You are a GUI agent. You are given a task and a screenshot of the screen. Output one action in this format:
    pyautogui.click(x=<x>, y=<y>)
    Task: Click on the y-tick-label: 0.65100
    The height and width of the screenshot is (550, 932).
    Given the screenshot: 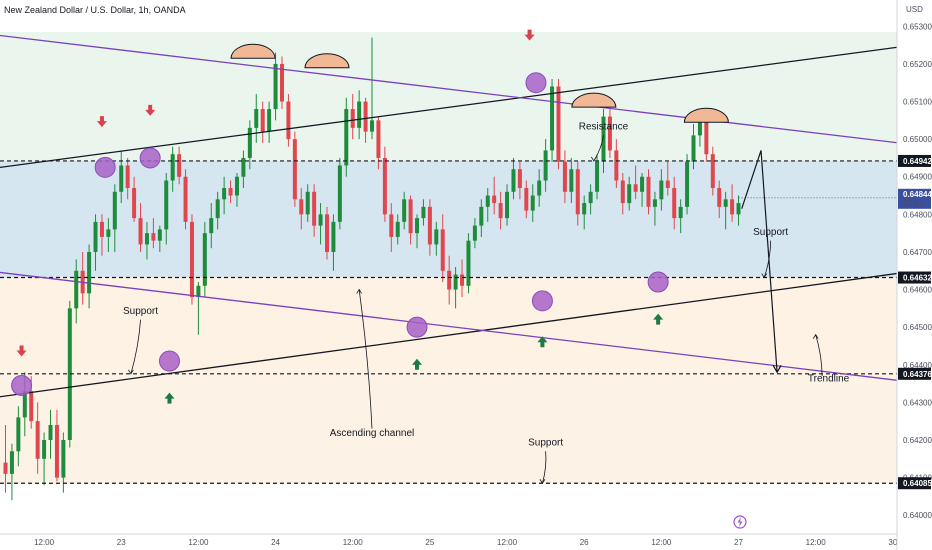 What is the action you would take?
    pyautogui.click(x=917, y=102)
    